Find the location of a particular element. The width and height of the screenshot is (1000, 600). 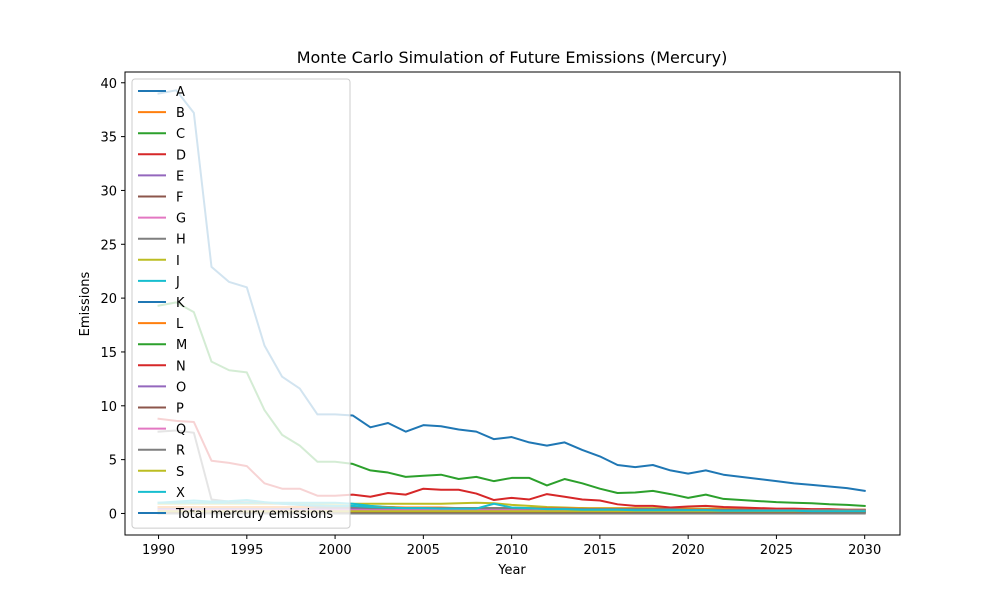

legend-label-1: B is located at coordinates (180, 113).